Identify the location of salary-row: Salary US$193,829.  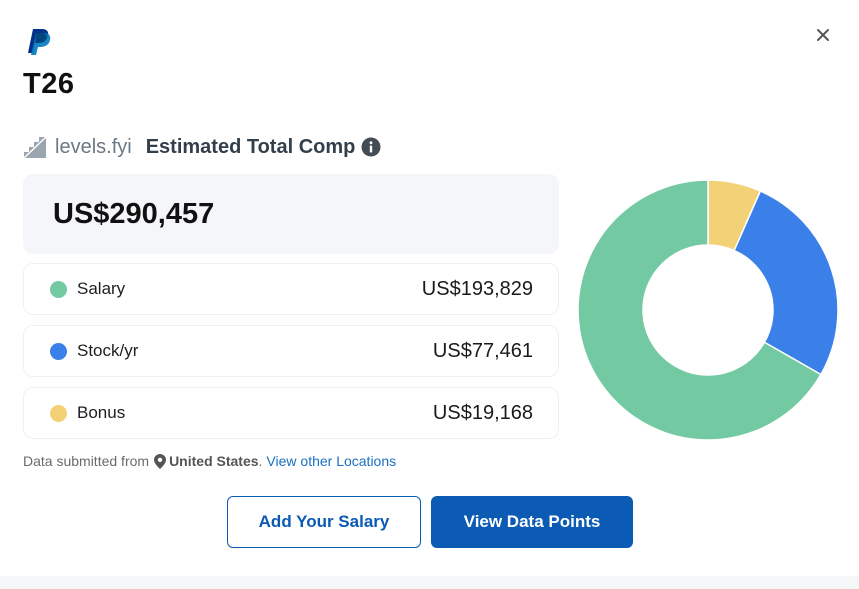
(291, 289).